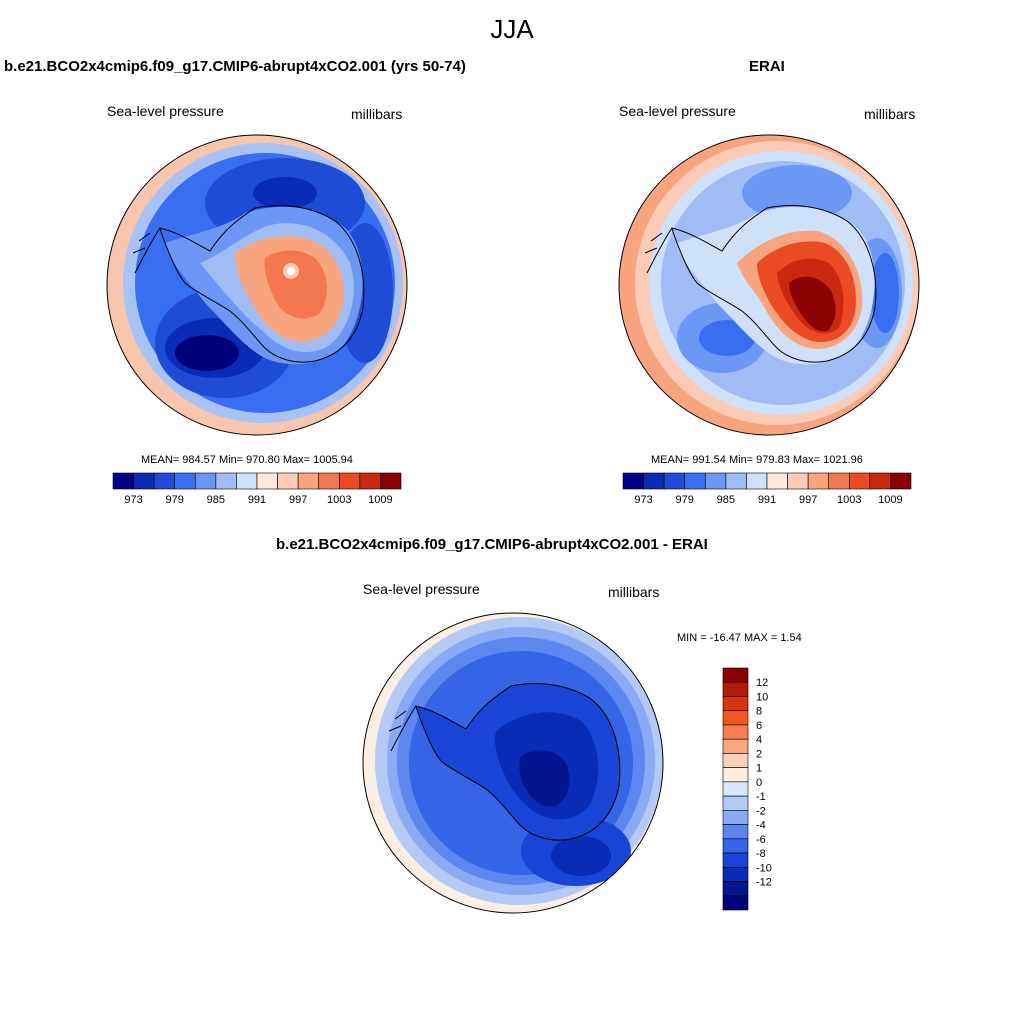  I want to click on season-title: JJA, so click(512, 29).